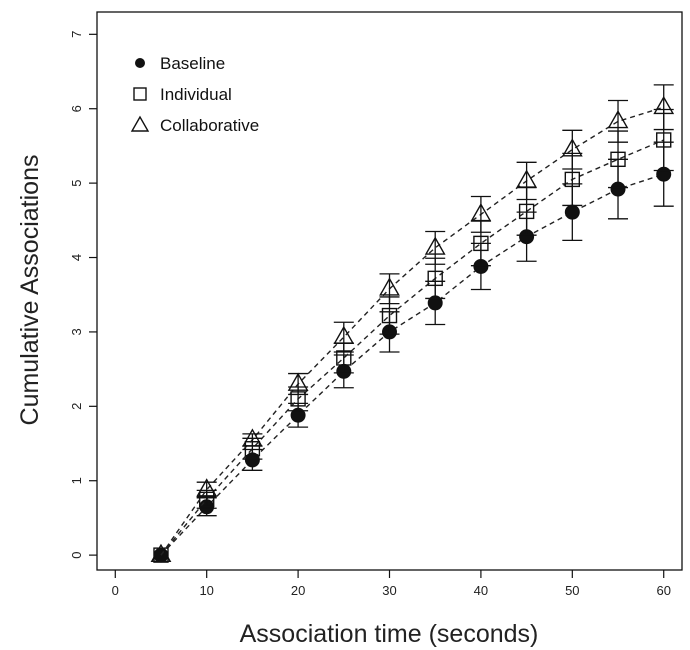 The height and width of the screenshot is (650, 690). Describe the element at coordinates (76, 406) in the screenshot. I see `y-tick-label: 2` at that location.